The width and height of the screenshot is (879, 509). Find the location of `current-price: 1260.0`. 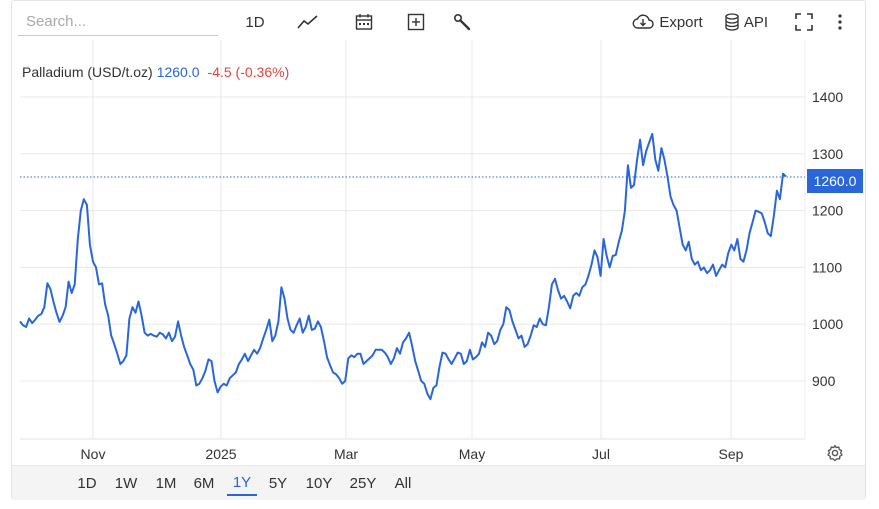

current-price: 1260.0 is located at coordinates (178, 72).